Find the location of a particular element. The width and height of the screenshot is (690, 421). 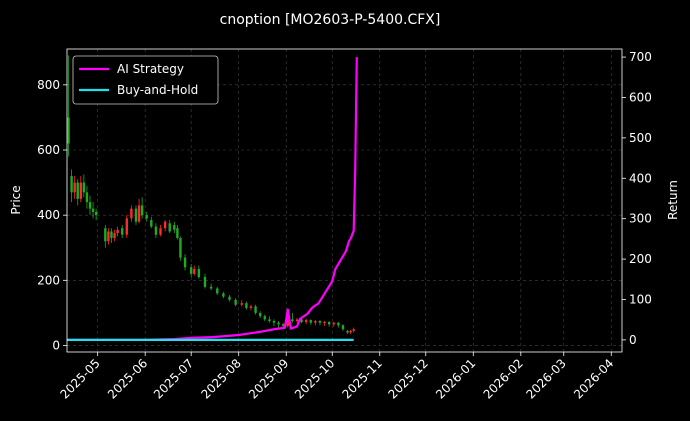

y-right-tick-label: 300 is located at coordinates (640, 219).